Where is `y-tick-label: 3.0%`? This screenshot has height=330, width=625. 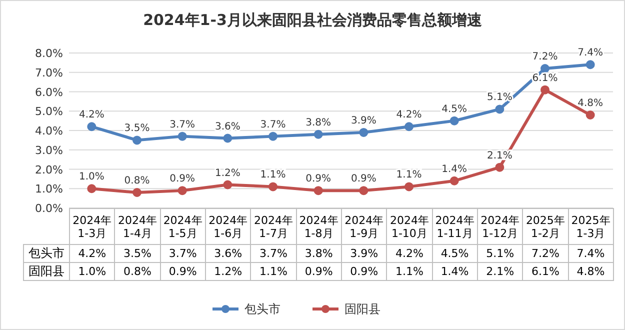 y-tick-label: 3.0% is located at coordinates (49, 150).